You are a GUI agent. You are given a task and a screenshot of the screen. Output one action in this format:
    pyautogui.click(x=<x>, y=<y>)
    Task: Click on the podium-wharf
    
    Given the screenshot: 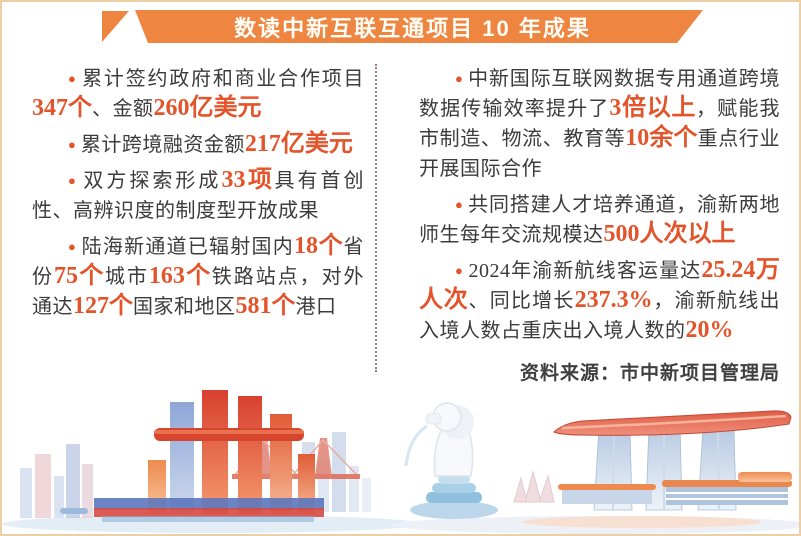 What is the action you would take?
    pyautogui.click(x=192, y=510)
    